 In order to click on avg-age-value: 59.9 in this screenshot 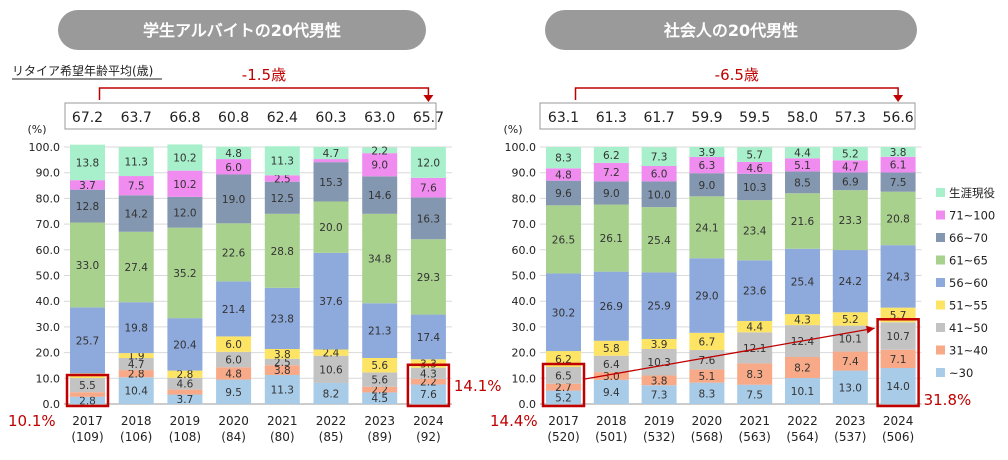, I will do `click(706, 118)`.